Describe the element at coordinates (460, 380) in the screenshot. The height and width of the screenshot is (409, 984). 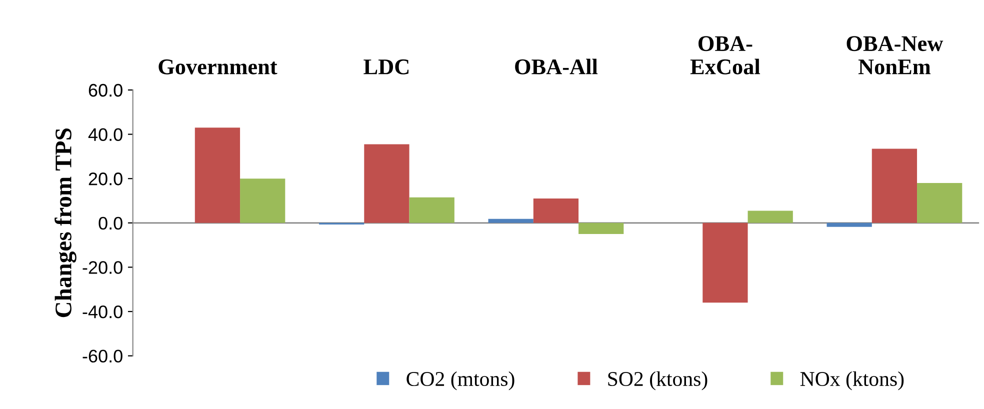
I see `legend-label: CO2 (mtons)` at that location.